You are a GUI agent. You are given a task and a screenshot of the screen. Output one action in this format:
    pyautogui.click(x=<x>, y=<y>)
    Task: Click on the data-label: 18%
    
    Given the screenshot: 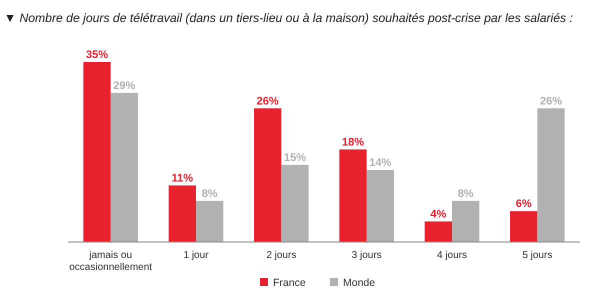 What is the action you would take?
    pyautogui.click(x=353, y=142)
    